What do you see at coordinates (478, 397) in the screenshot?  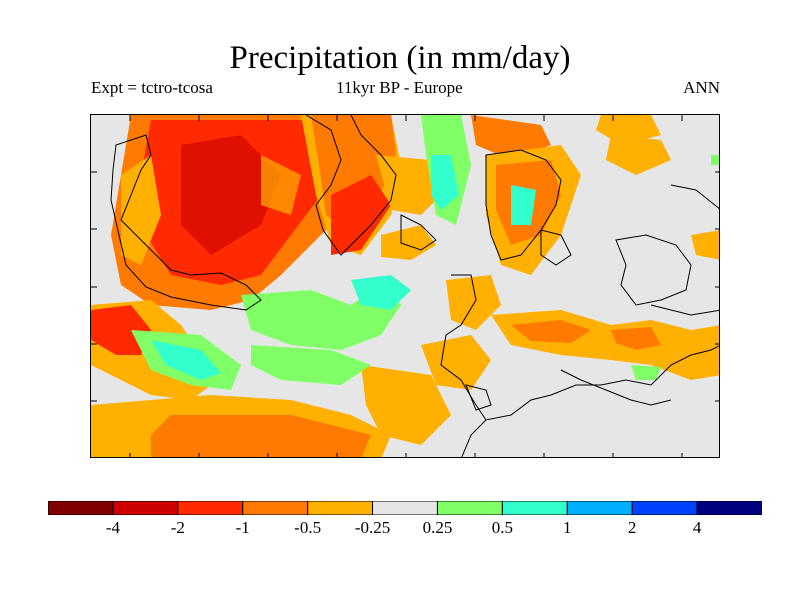 I see `iberia-outline` at bounding box center [478, 397].